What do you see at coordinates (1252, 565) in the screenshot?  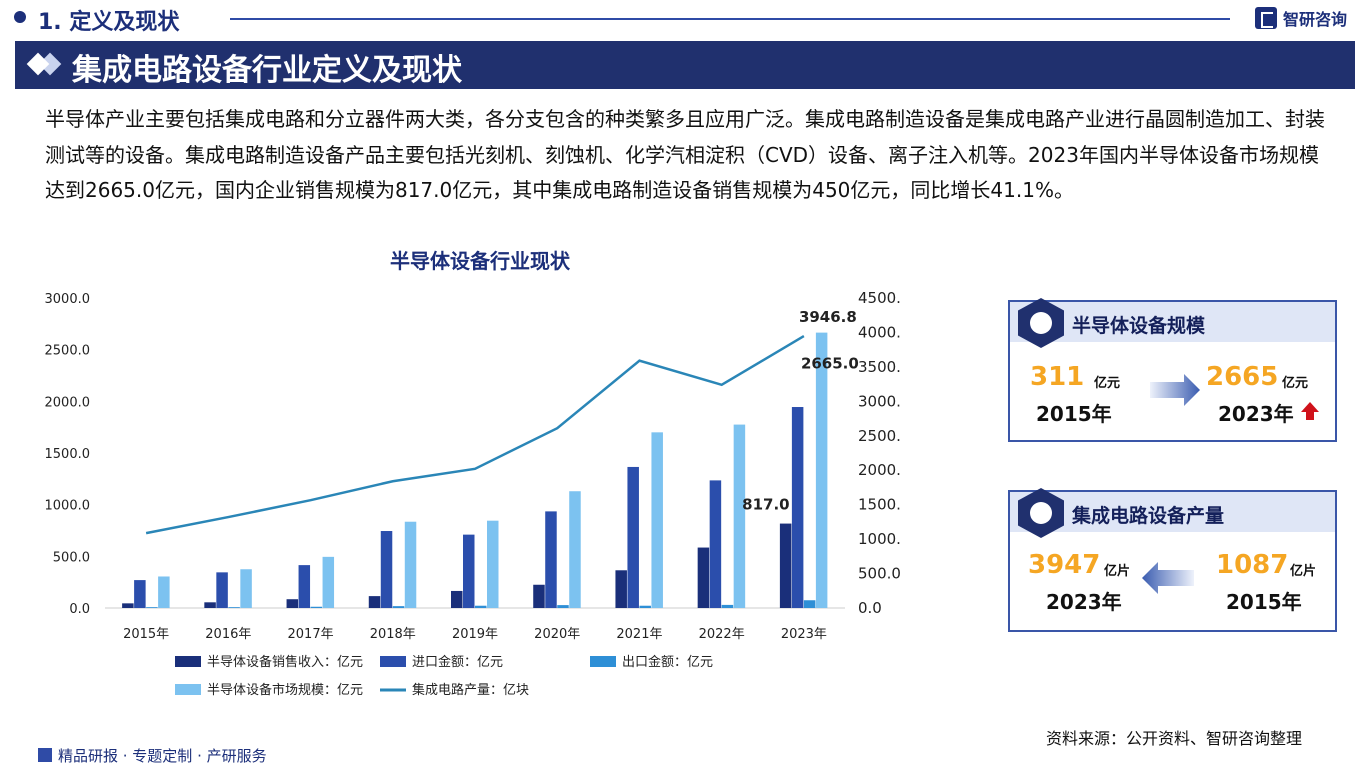 I see `value-right: 1087` at bounding box center [1252, 565].